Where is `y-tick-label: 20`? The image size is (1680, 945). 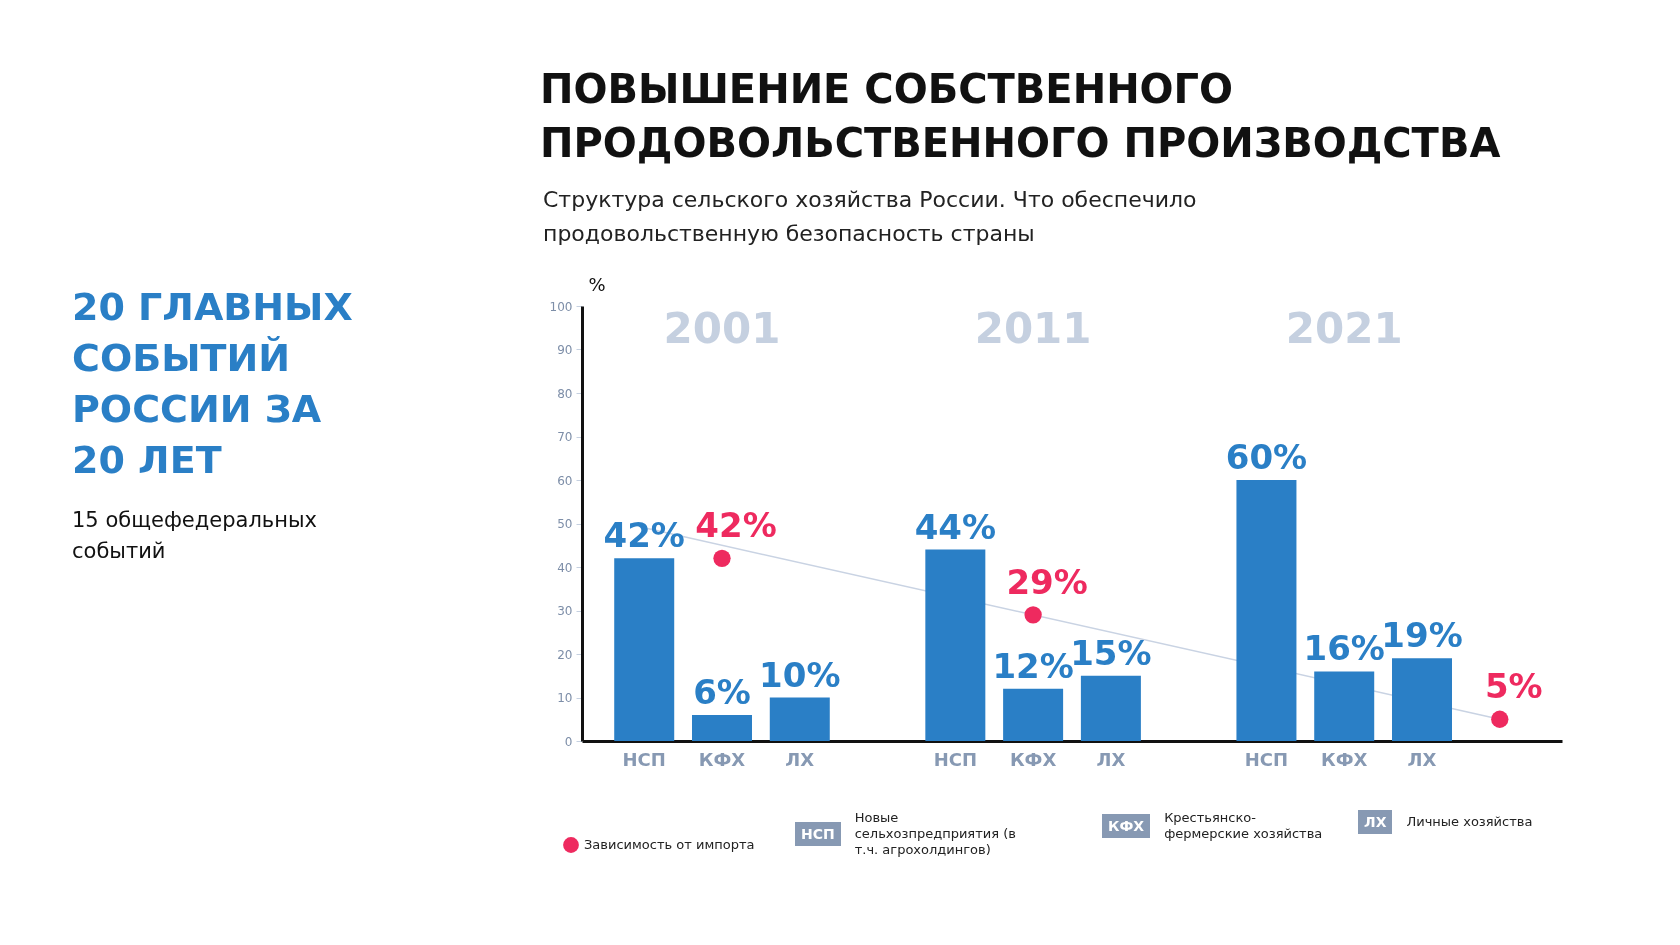 y-tick-label: 20 is located at coordinates (565, 654).